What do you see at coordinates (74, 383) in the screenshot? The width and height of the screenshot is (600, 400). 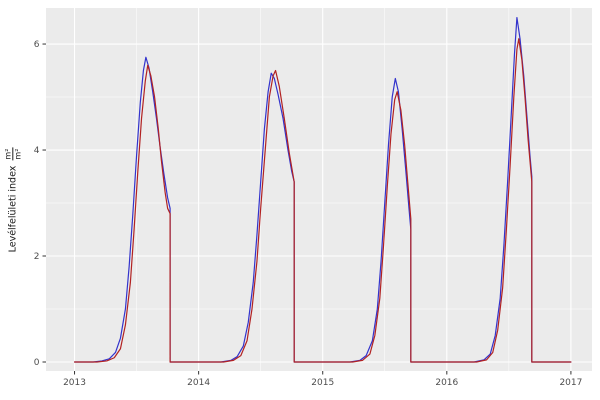 I see `x-tick-label: 2013` at bounding box center [74, 383].